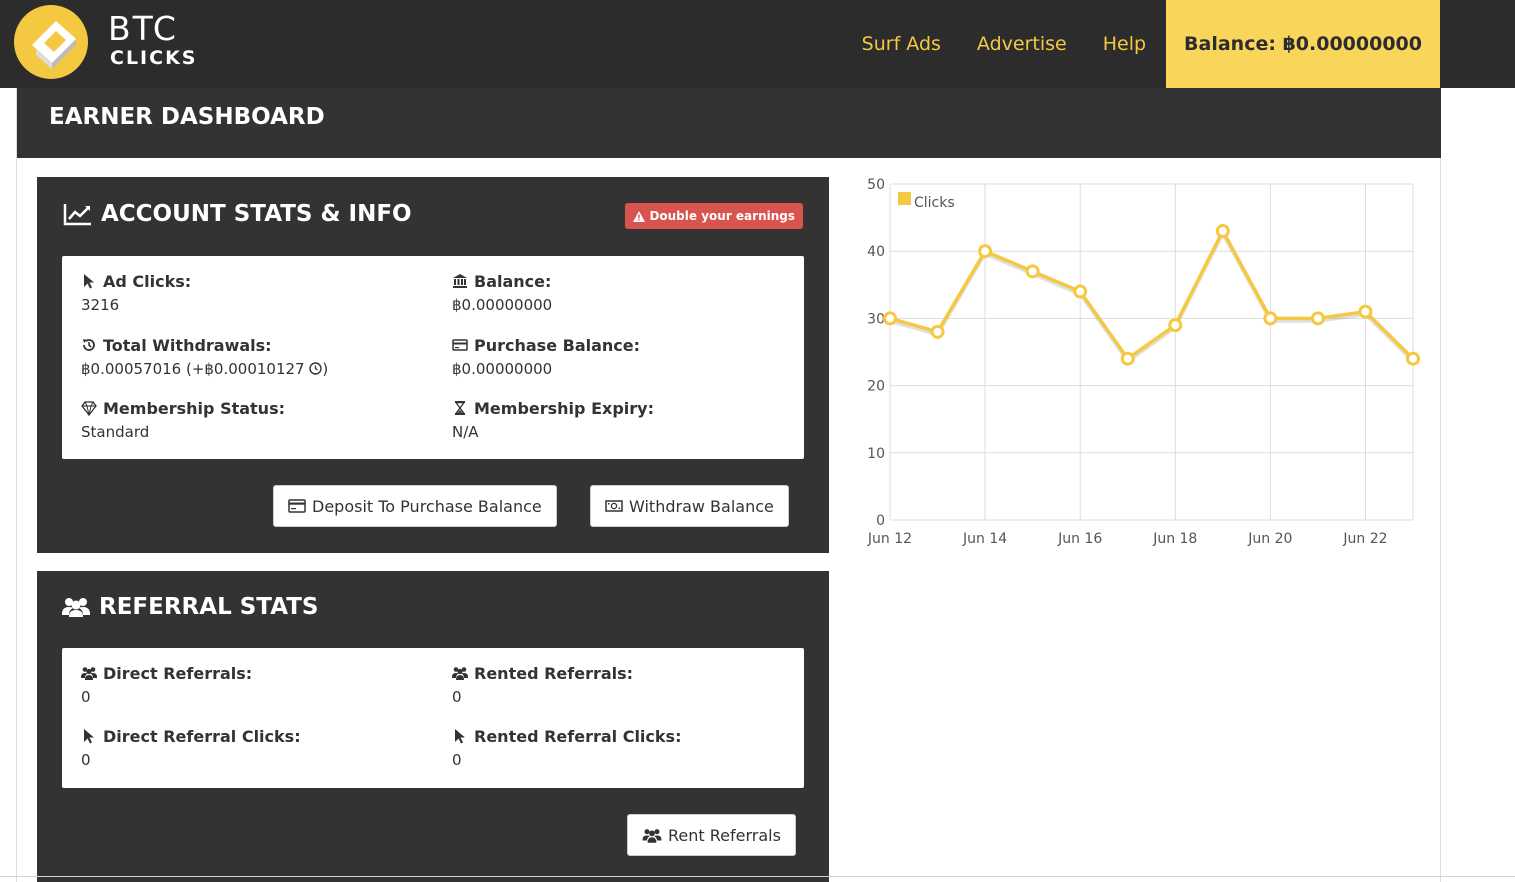  What do you see at coordinates (880, 521) in the screenshot?
I see `y-tick-label: 0` at bounding box center [880, 521].